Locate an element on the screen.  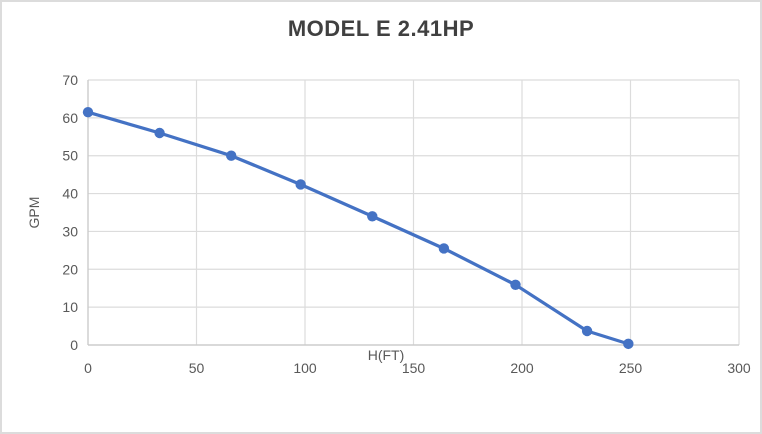
y-tick-label: 70 is located at coordinates (70, 80).